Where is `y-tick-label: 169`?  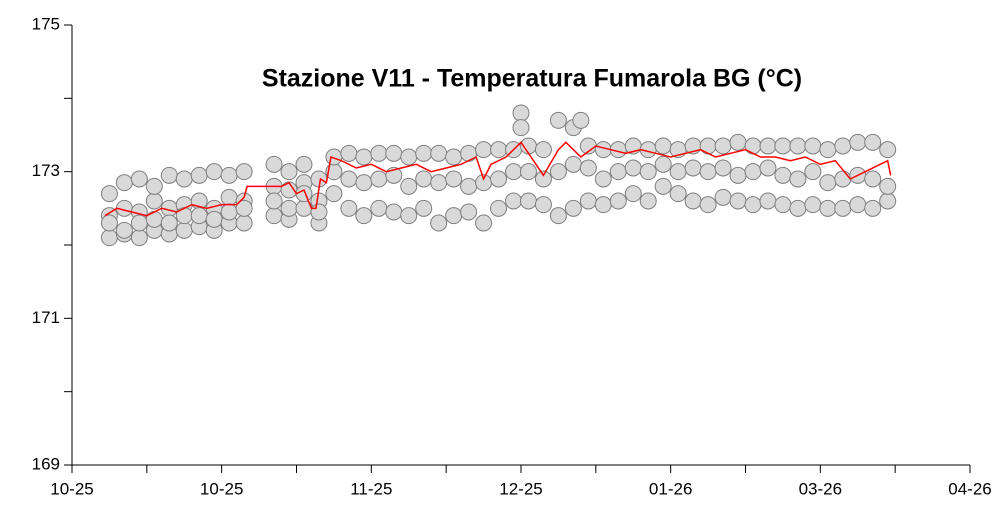 y-tick-label: 169 is located at coordinates (46, 463).